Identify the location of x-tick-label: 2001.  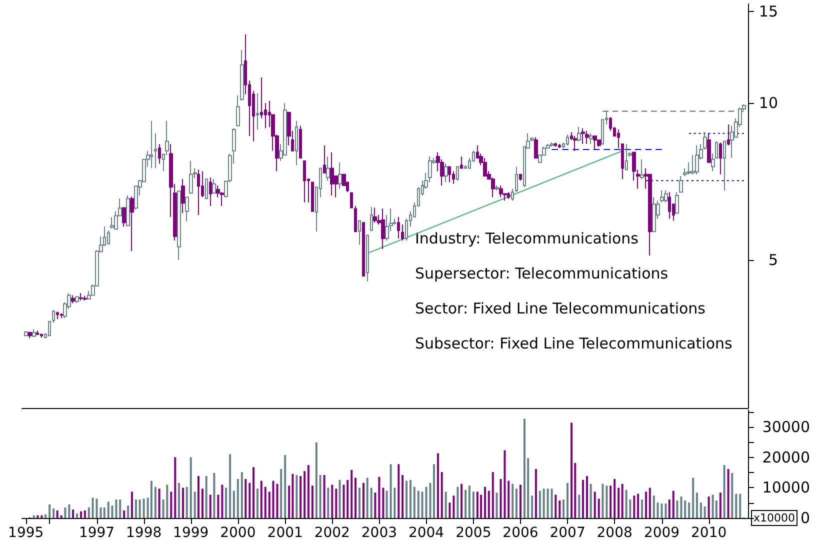
(285, 533).